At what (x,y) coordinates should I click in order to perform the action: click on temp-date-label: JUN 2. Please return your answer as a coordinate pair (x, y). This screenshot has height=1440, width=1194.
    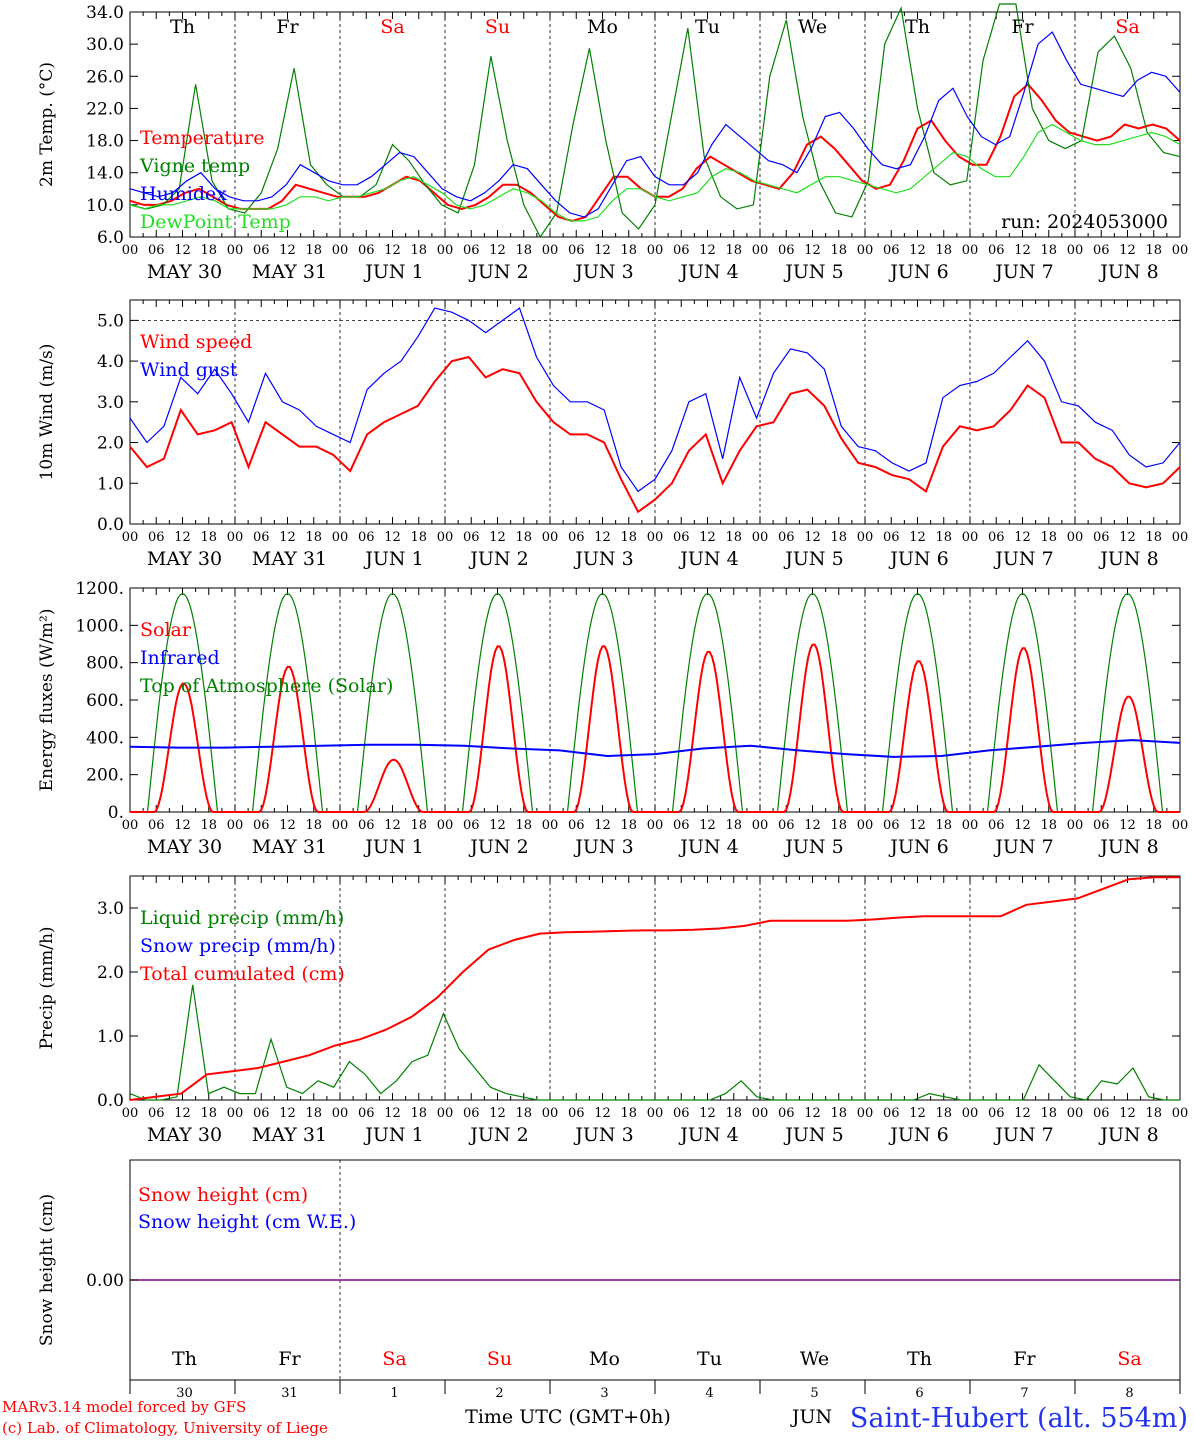
    Looking at the image, I should click on (498, 272).